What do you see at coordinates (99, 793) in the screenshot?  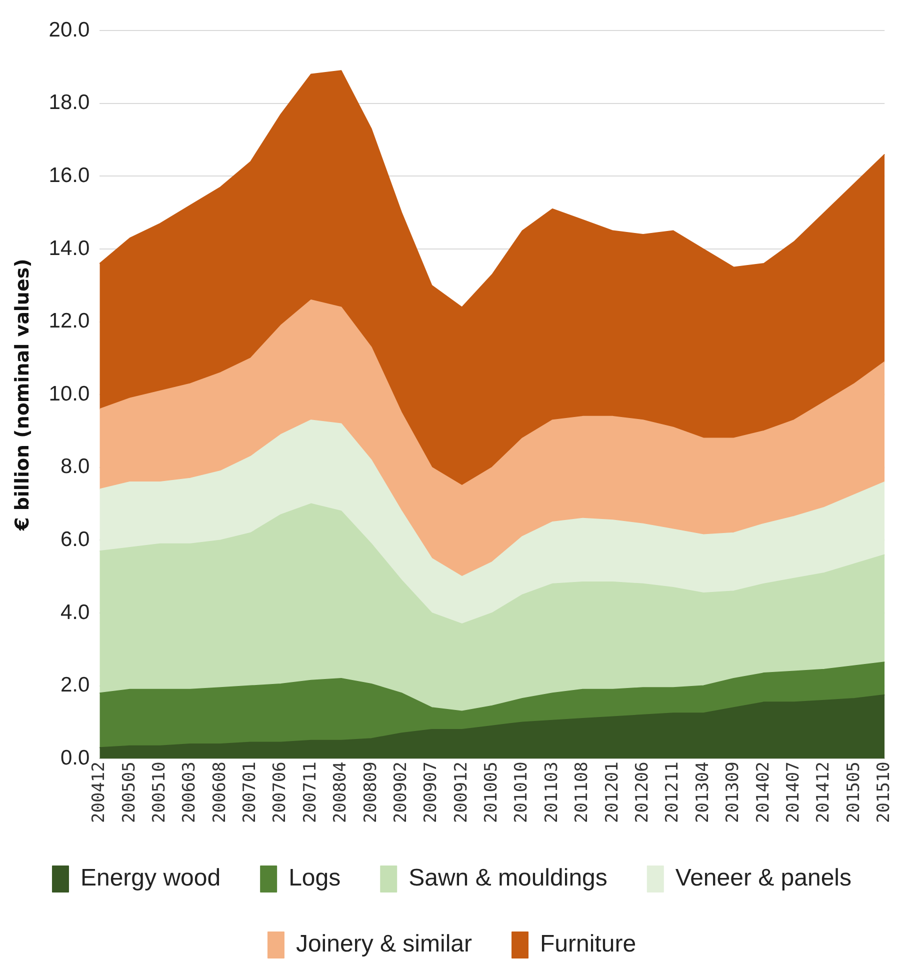 I see `x-tick-label: 200412` at bounding box center [99, 793].